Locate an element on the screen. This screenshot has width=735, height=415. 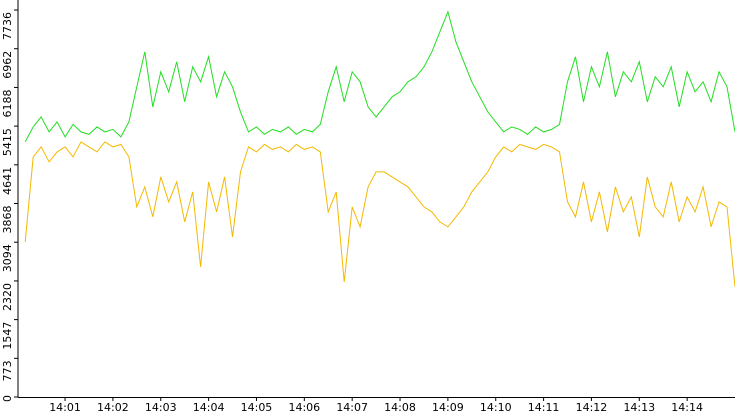
y-tick-label: 3868 is located at coordinates (7, 220).